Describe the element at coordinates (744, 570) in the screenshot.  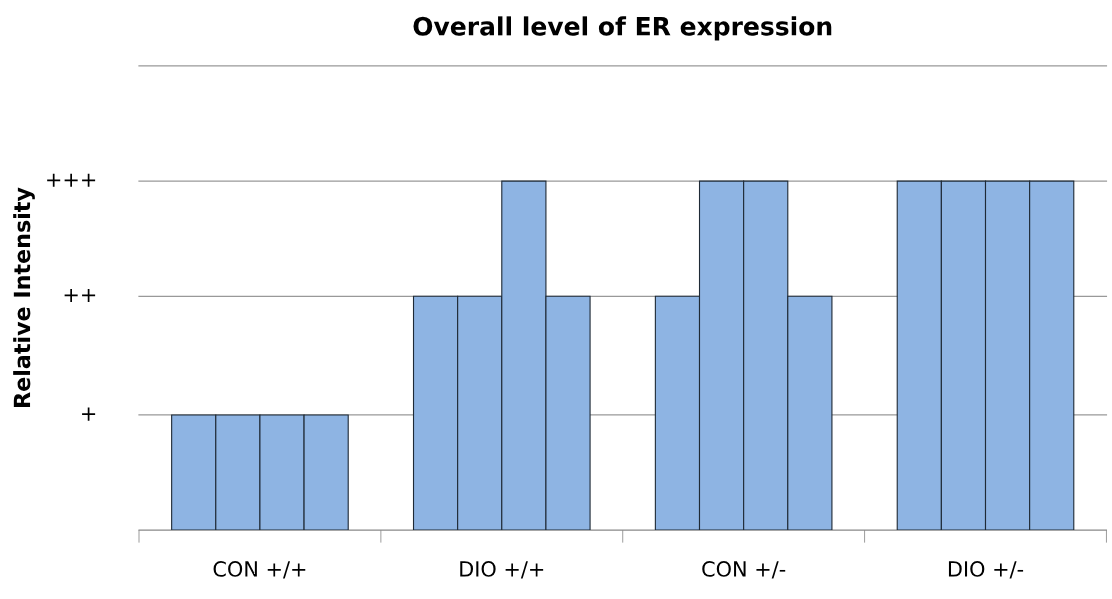
I see `x-tick-label: CON +/-` at that location.